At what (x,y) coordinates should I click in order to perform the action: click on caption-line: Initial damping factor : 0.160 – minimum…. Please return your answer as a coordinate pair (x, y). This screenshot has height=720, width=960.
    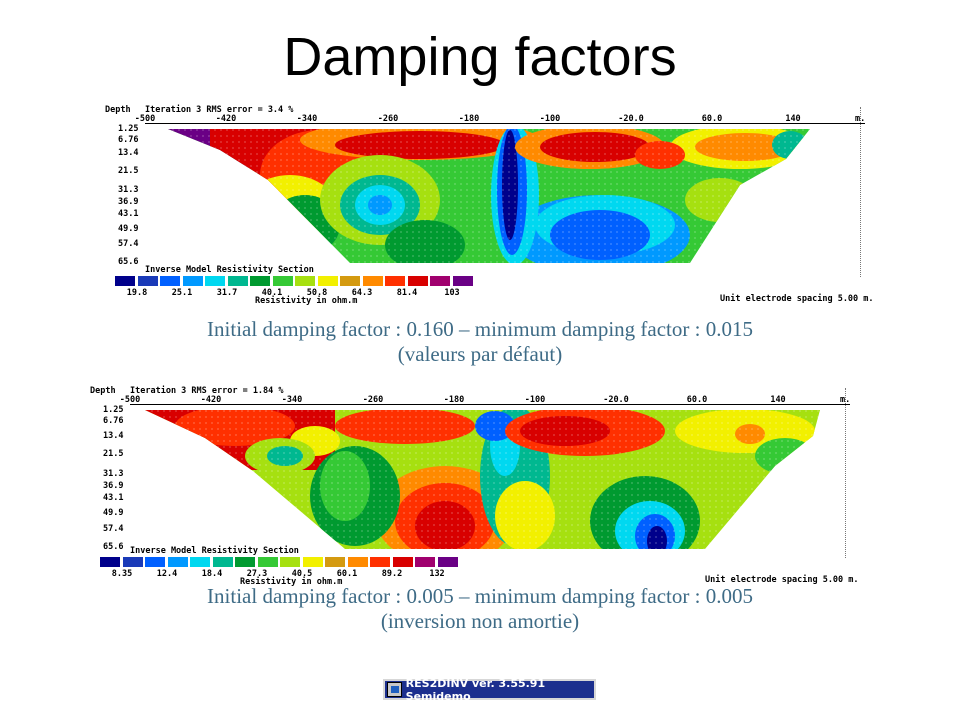
    Looking at the image, I should click on (480, 329).